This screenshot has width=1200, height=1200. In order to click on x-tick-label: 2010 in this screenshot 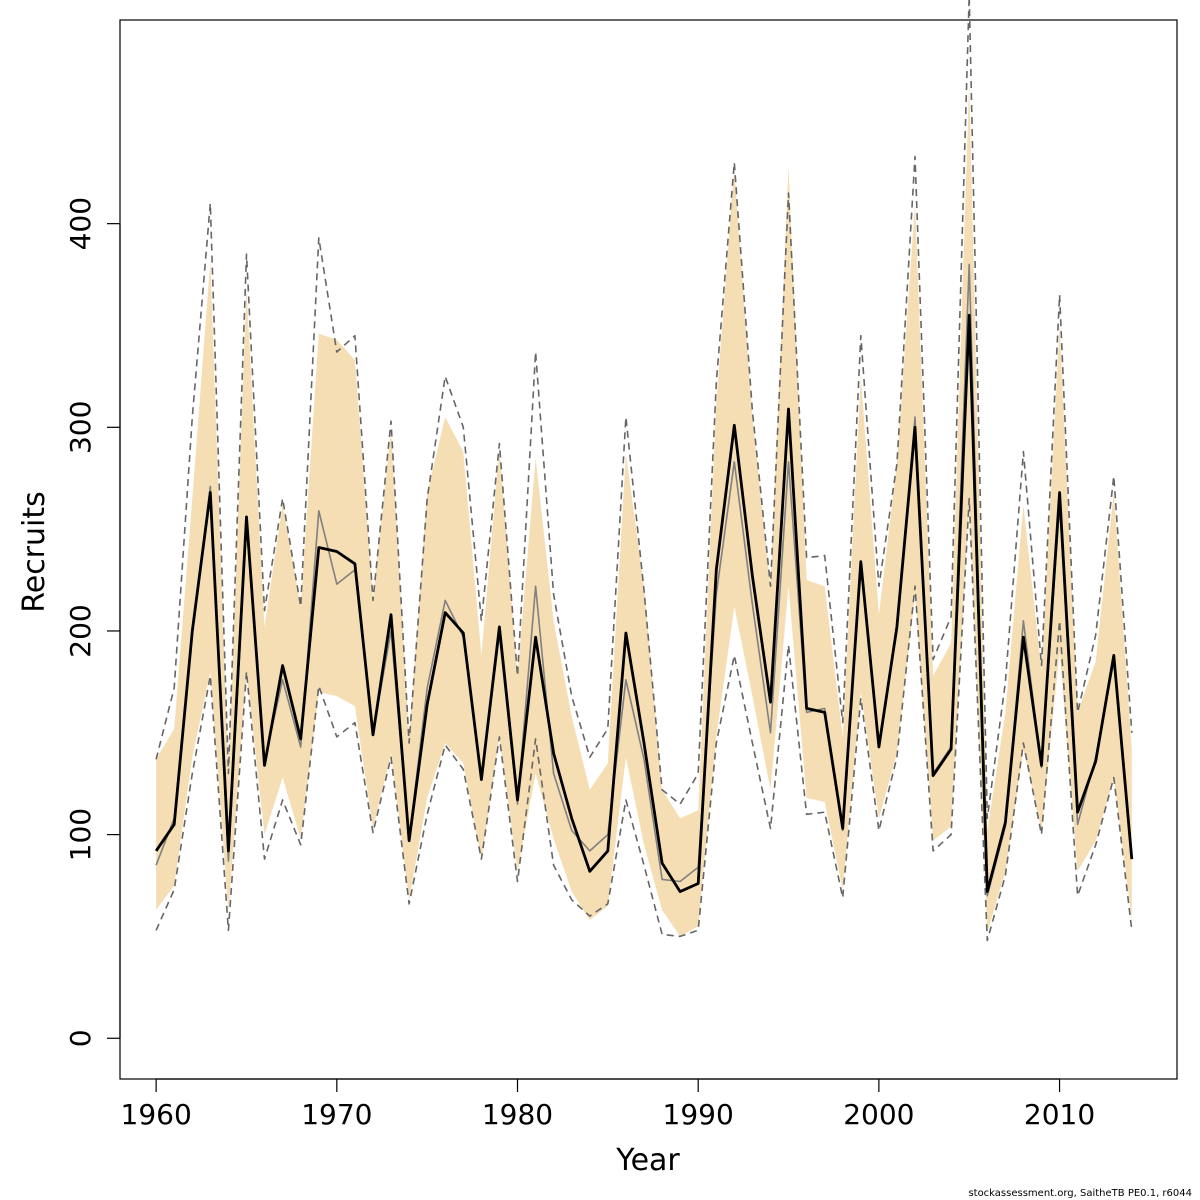, I will do `click(1059, 1114)`.